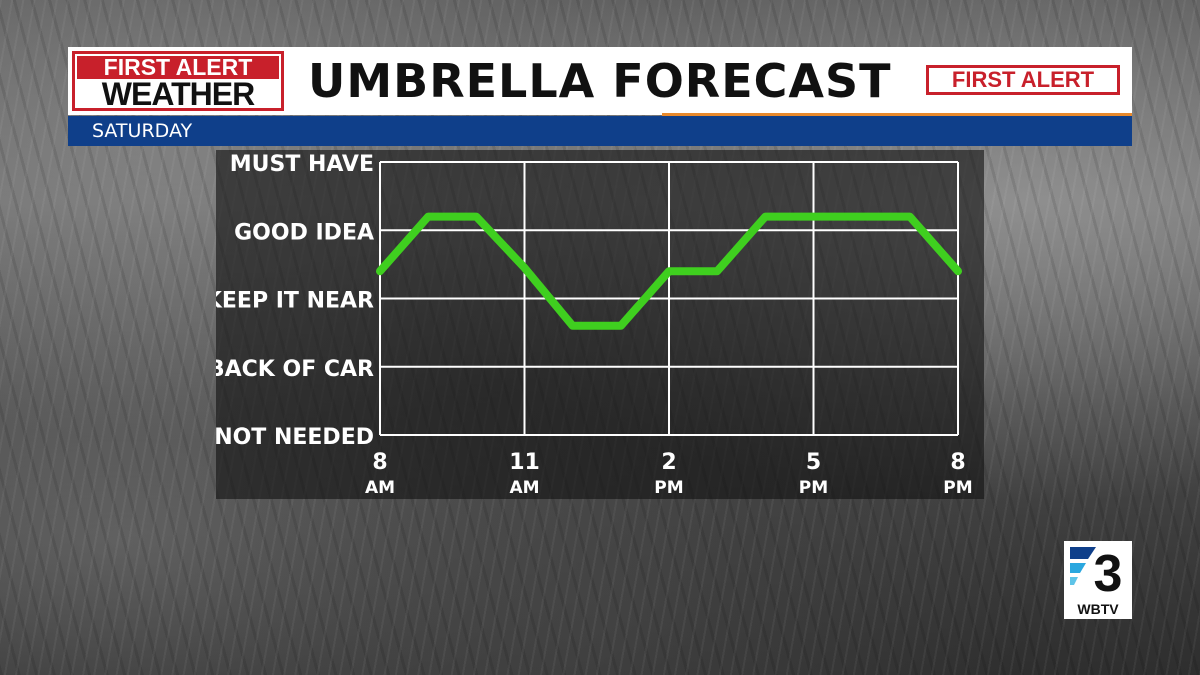  What do you see at coordinates (178, 94) in the screenshot?
I see `logo-line-weather: WEATHER` at bounding box center [178, 94].